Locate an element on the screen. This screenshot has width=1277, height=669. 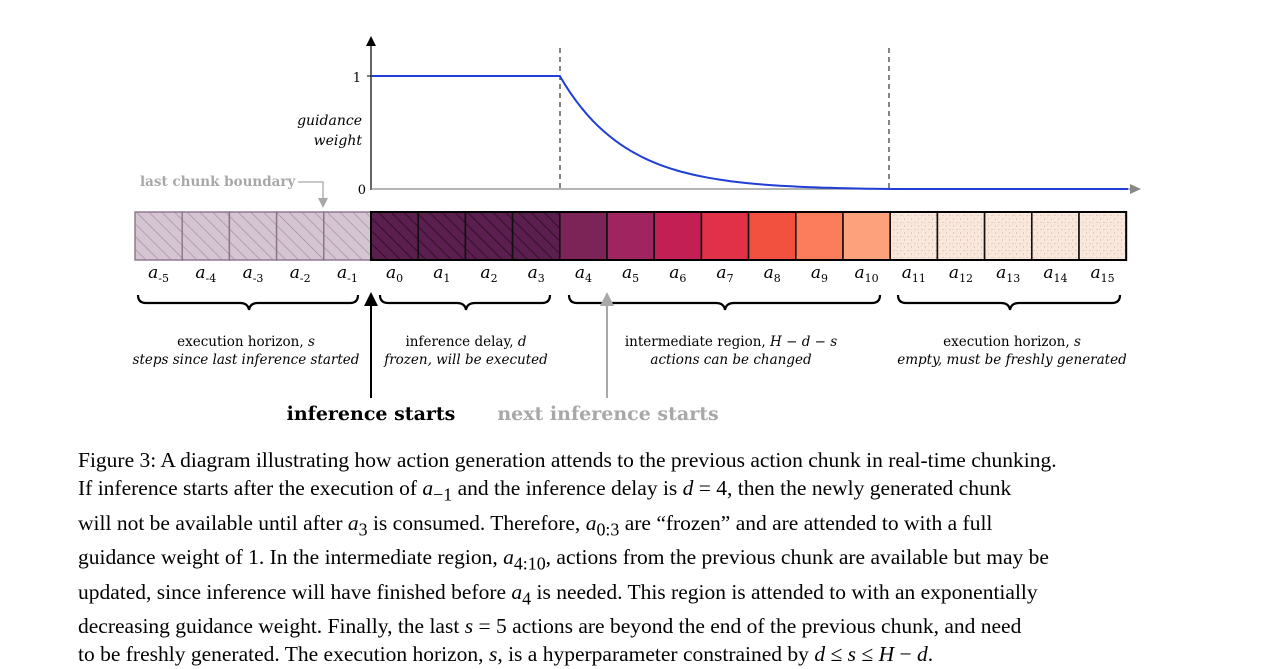
action-label: a14 is located at coordinates (1055, 274).